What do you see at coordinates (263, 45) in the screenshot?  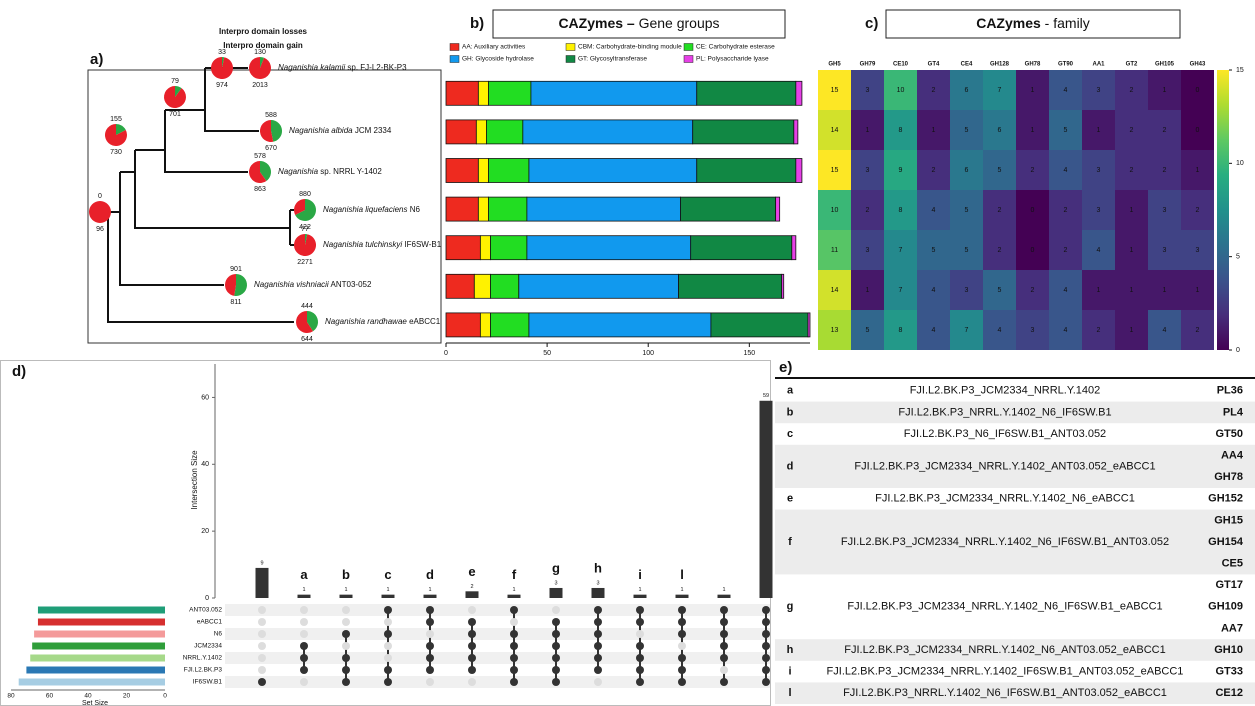 I see `legend-gain: Interpro domain gain` at bounding box center [263, 45].